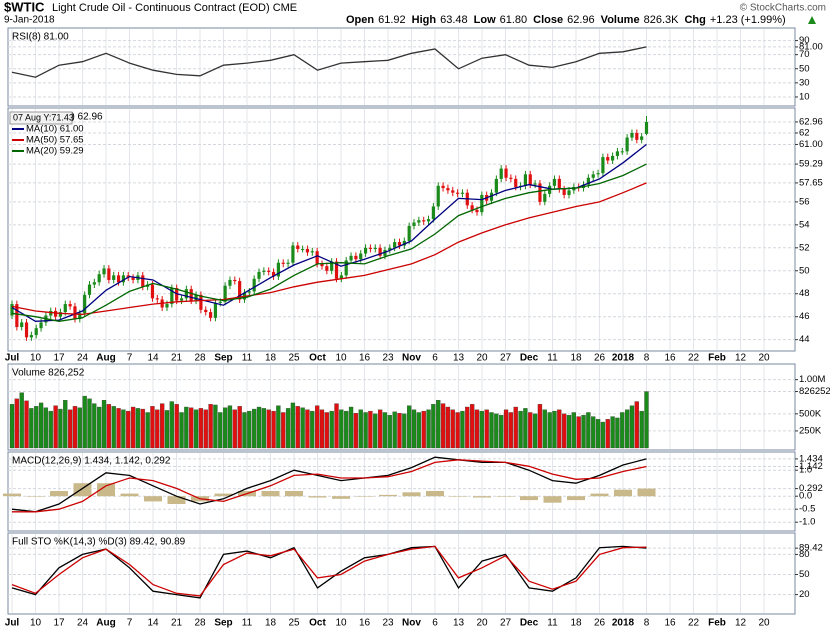  I want to click on x-tick-label: Jul, so click(12, 358).